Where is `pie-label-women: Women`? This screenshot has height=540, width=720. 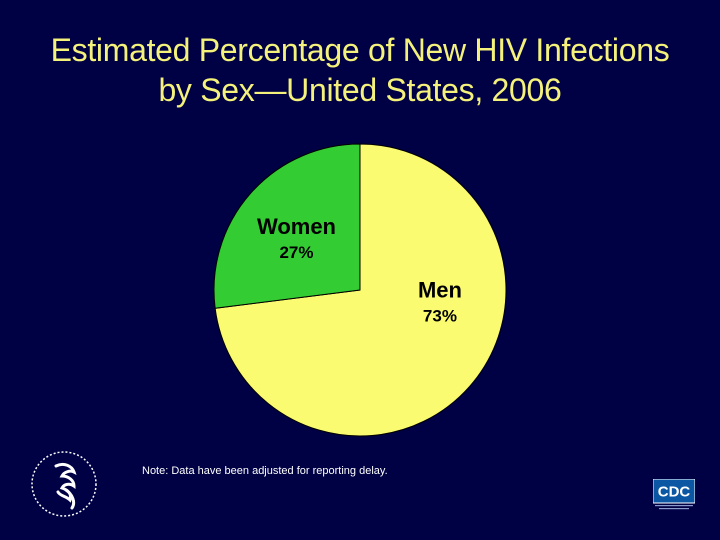
pie-label-women: Women is located at coordinates (296, 226).